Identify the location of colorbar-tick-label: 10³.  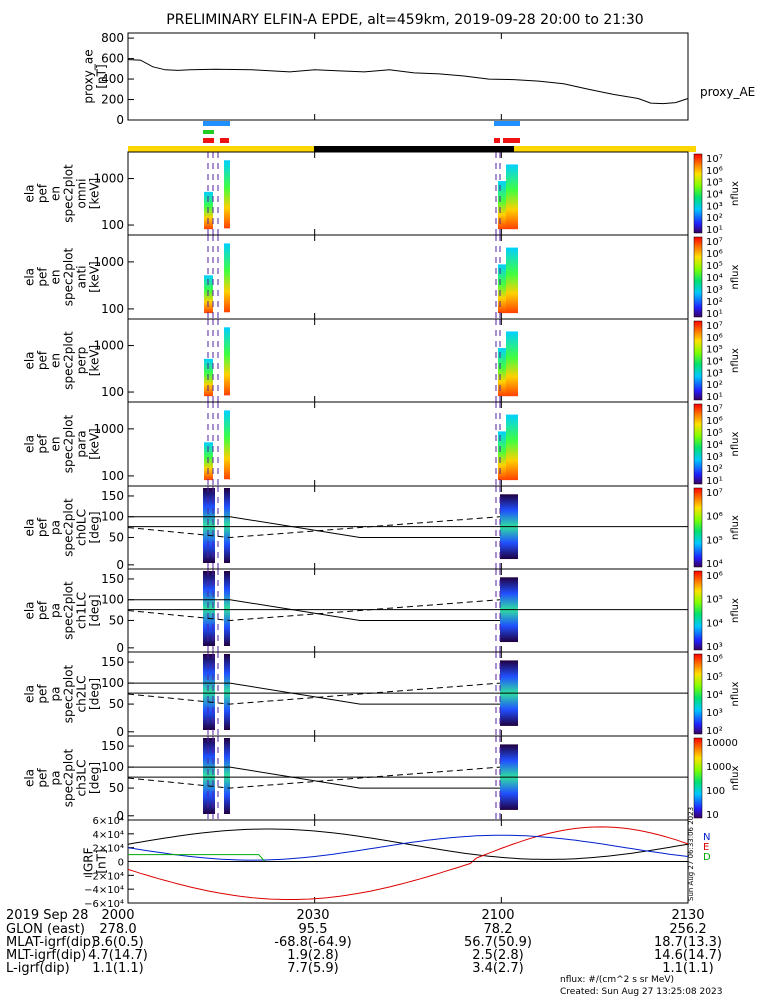
(714, 713).